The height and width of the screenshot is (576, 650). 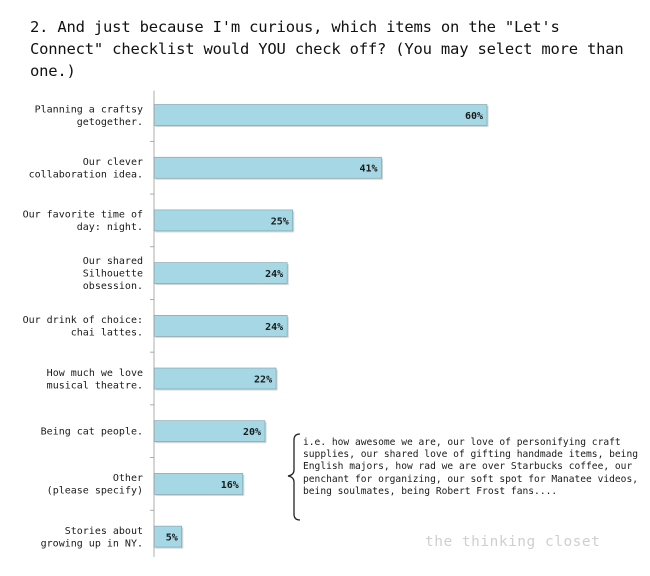 I want to click on bar-value-label: 25%, so click(x=280, y=221).